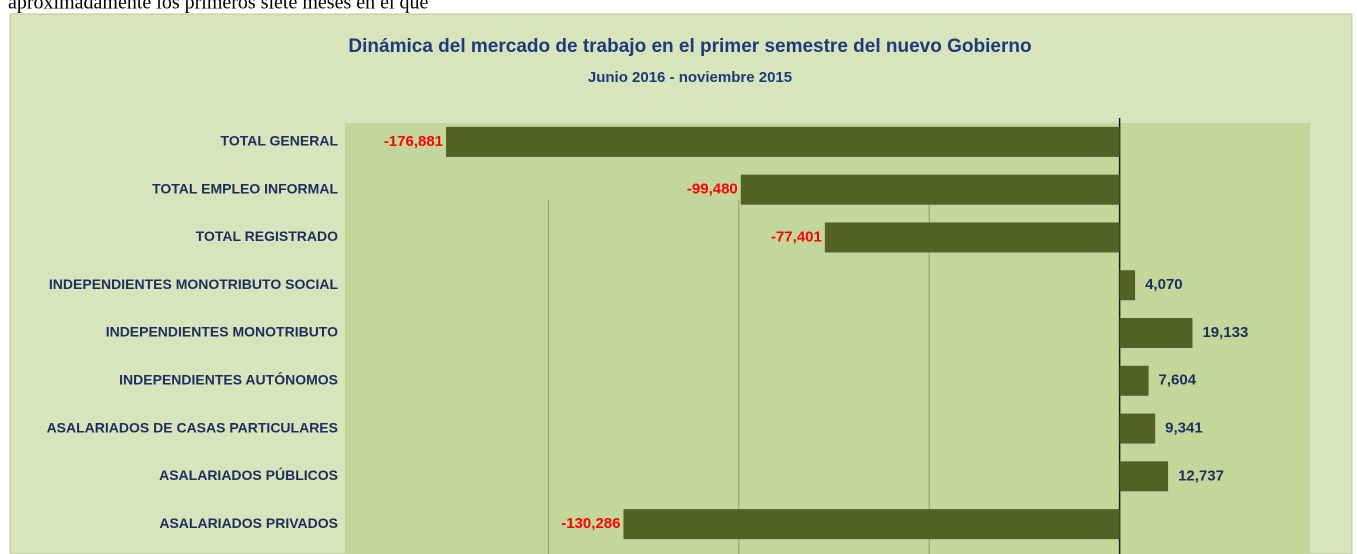 The width and height of the screenshot is (1357, 554). Describe the element at coordinates (1225, 332) in the screenshot. I see `data-label: 19,133` at that location.